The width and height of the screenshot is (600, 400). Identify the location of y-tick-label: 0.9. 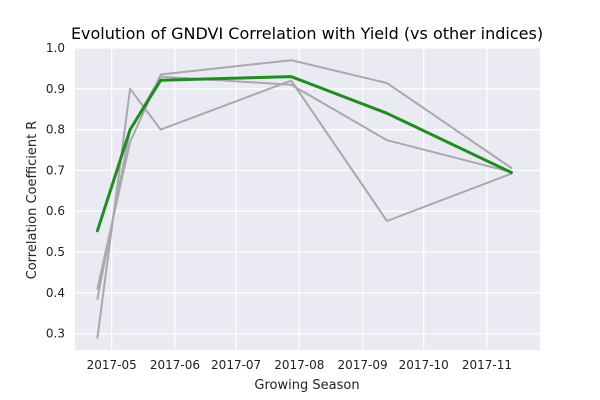
(55, 89).